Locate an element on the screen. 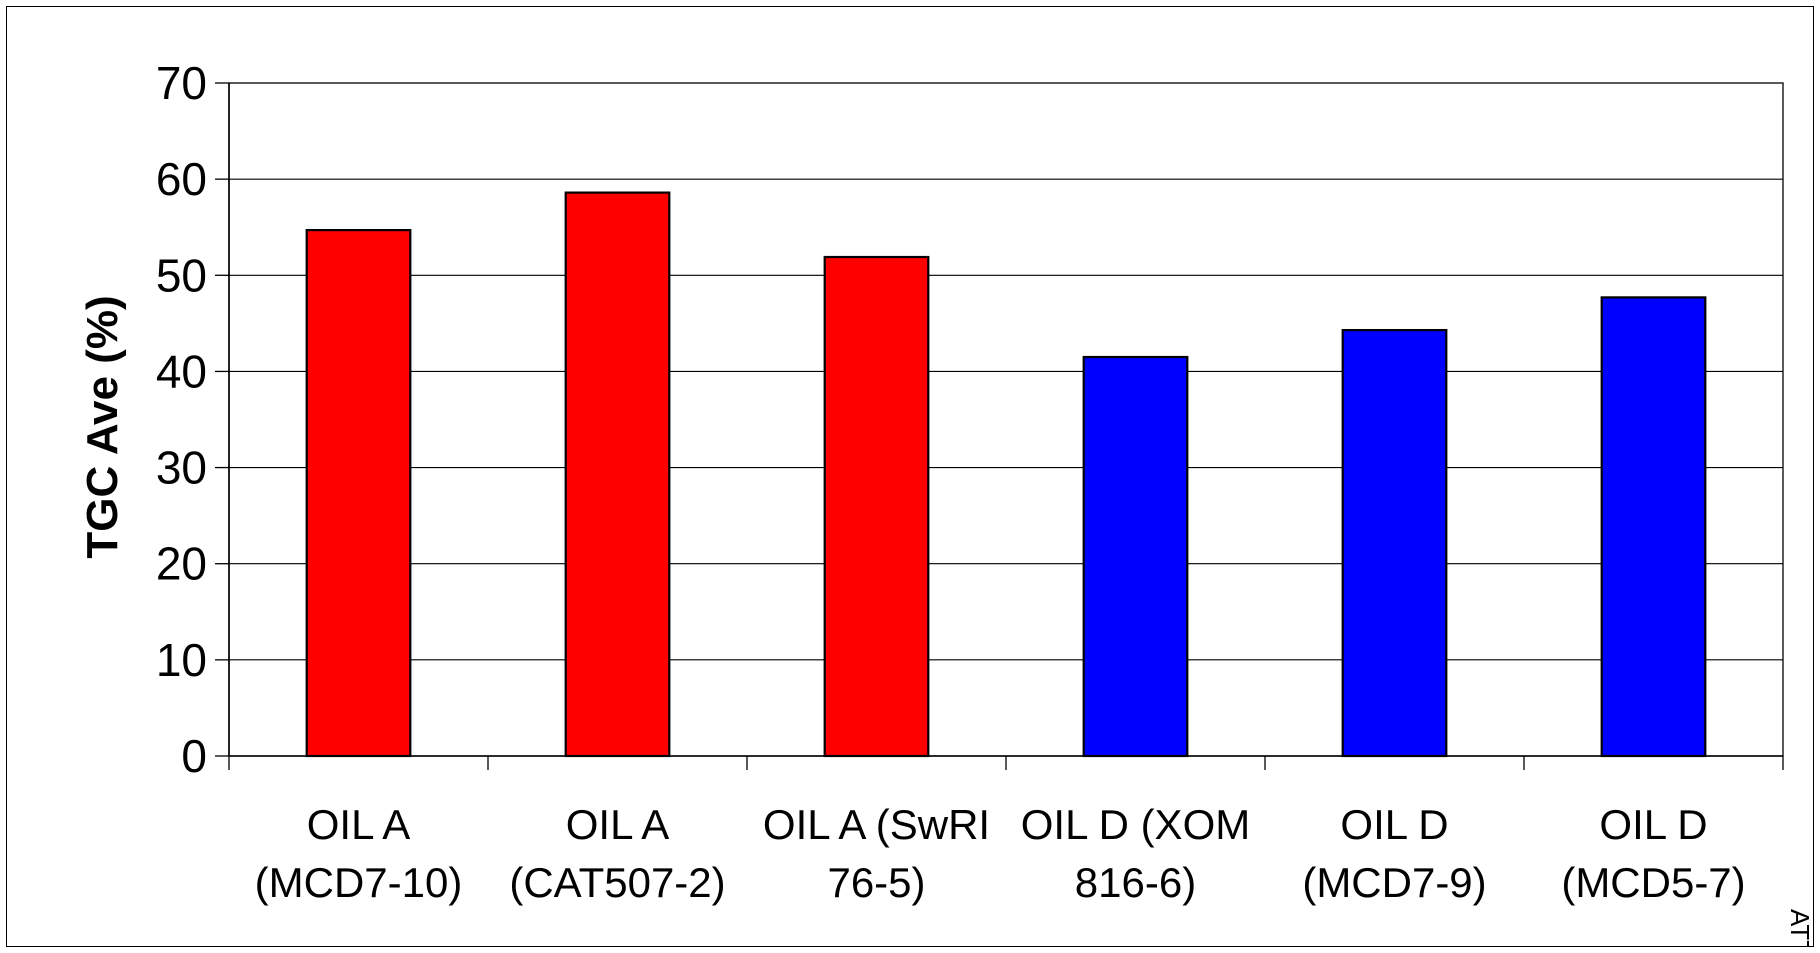 The width and height of the screenshot is (1820, 953). y-tick-label: 30 is located at coordinates (181, 468).